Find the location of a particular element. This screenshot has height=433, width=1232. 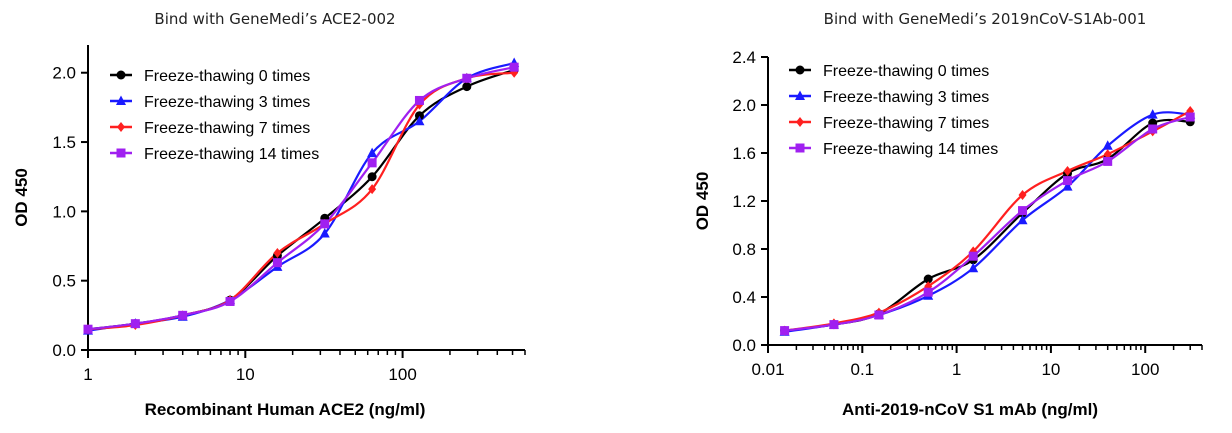

chart-title: Bind with GeneMedi’s 2019nCoV-S1Ab-001 is located at coordinates (985, 19).